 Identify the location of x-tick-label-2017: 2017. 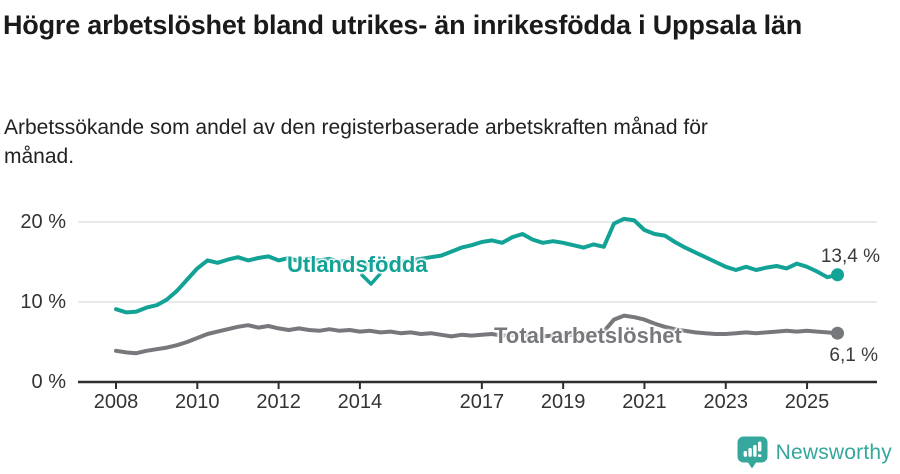
(482, 402).